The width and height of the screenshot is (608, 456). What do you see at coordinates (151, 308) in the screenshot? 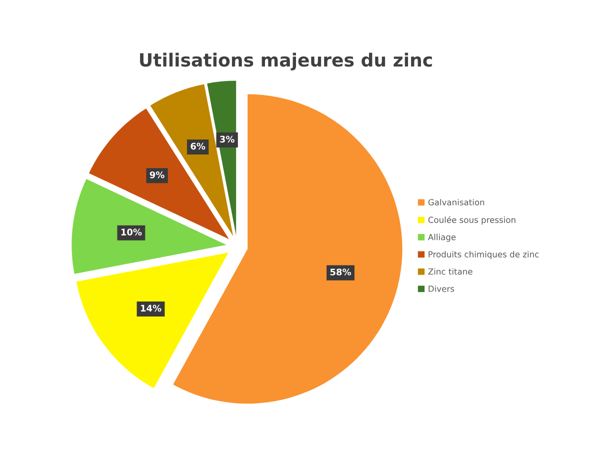
I see `data-label: 14%` at bounding box center [151, 308].